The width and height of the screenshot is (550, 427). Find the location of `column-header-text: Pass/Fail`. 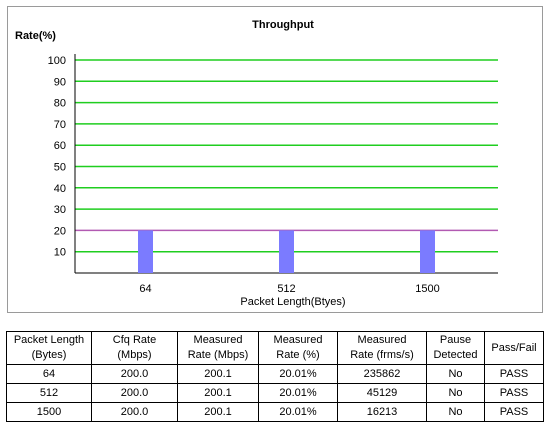

column-header-text: Pass/Fail is located at coordinates (514, 347).